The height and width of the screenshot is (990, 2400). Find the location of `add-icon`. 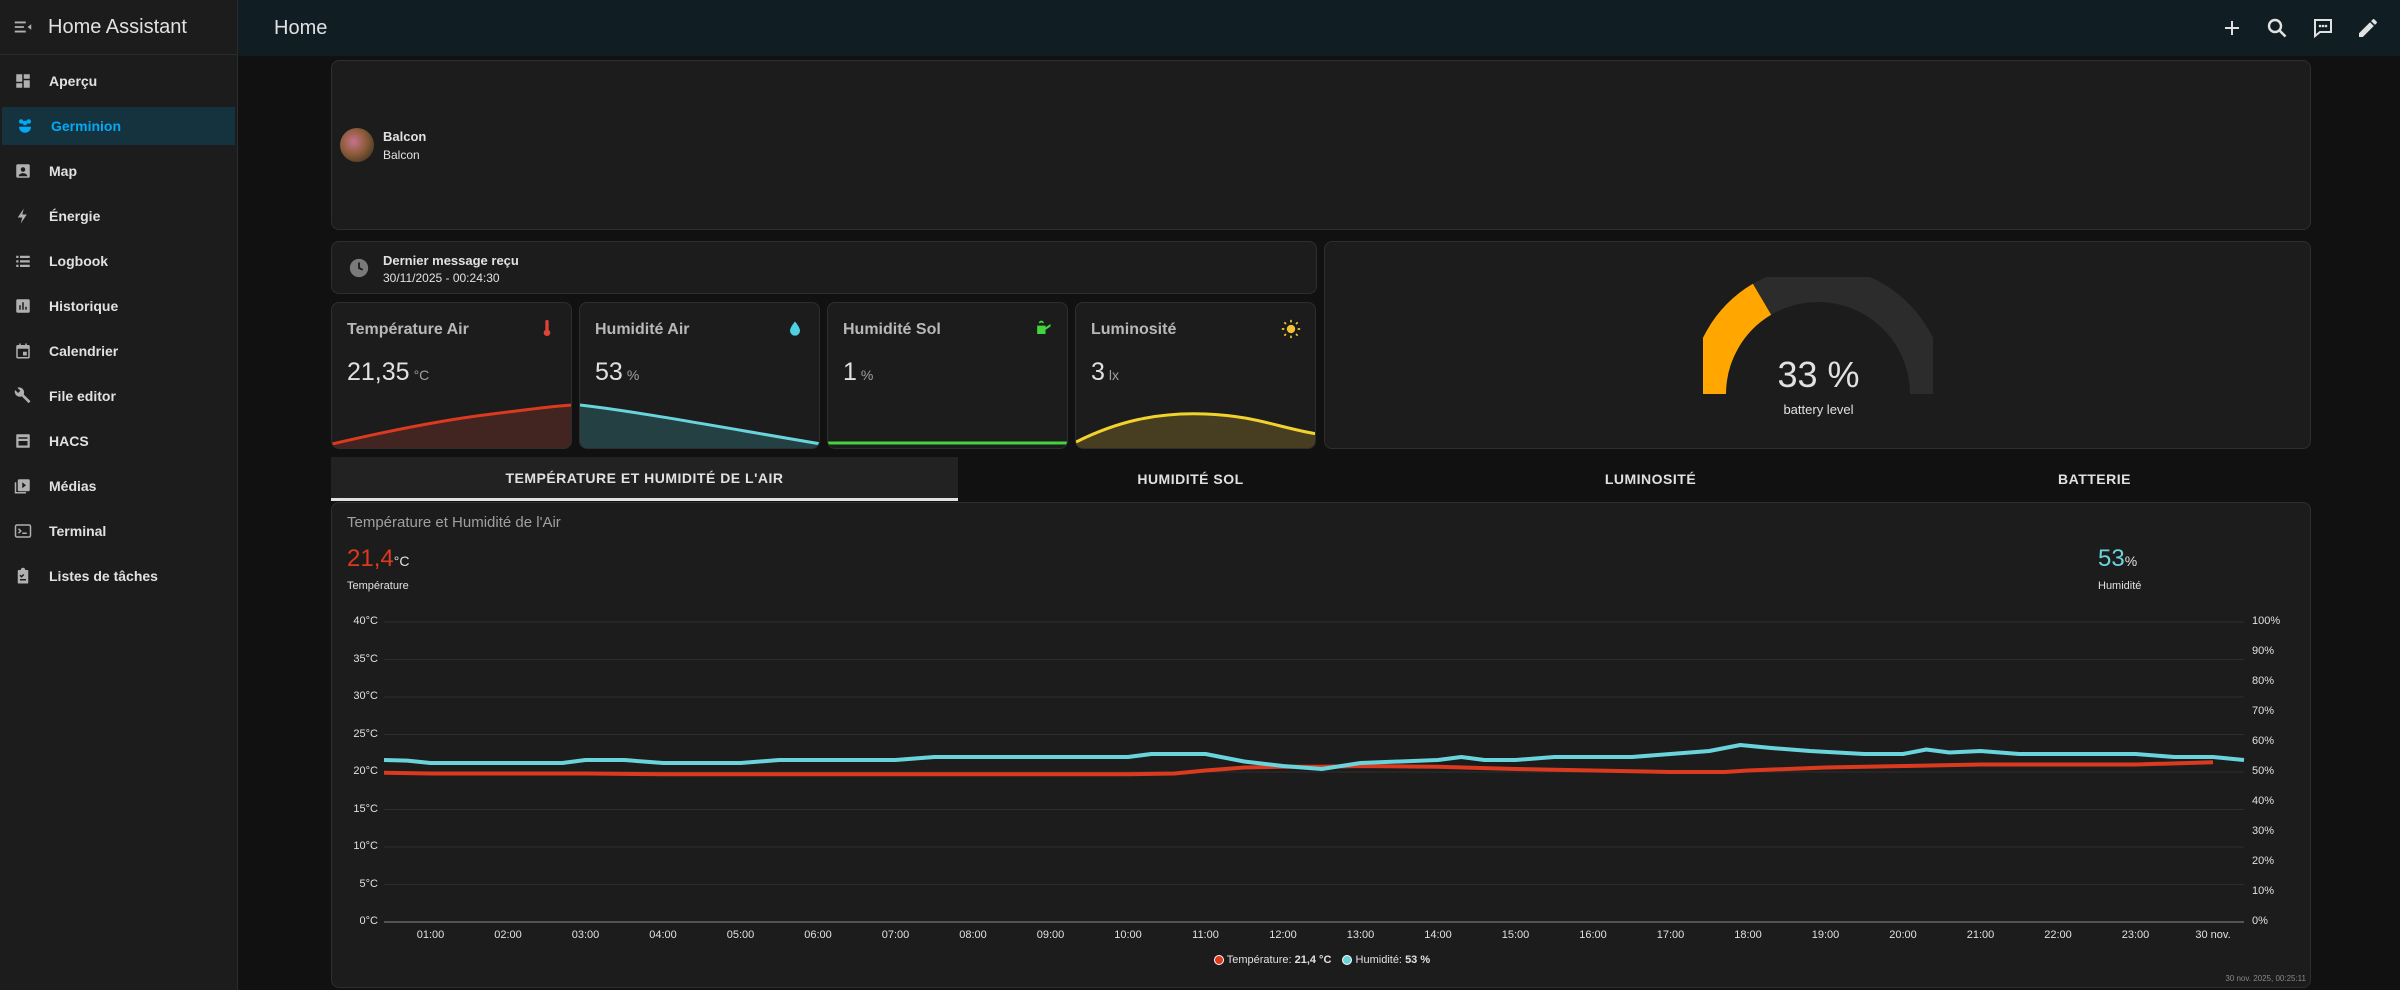

add-icon is located at coordinates (2232, 28).